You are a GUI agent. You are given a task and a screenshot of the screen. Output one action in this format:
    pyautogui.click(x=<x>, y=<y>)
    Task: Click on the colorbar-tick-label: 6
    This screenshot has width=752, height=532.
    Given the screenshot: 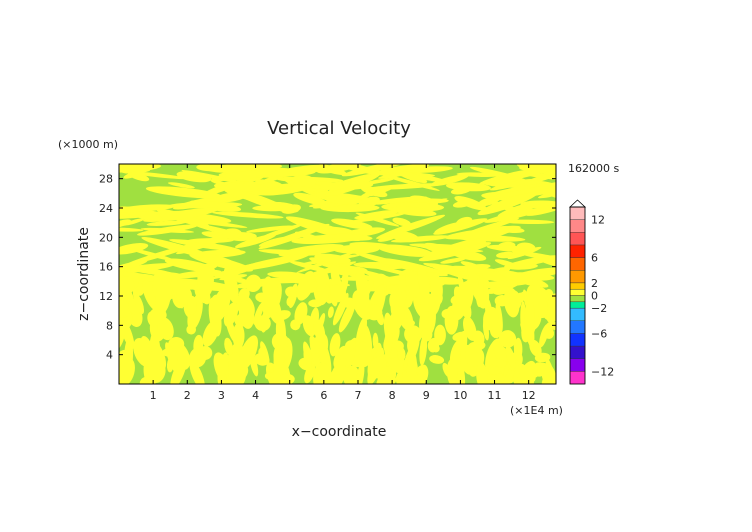 What is the action you would take?
    pyautogui.click(x=594, y=258)
    